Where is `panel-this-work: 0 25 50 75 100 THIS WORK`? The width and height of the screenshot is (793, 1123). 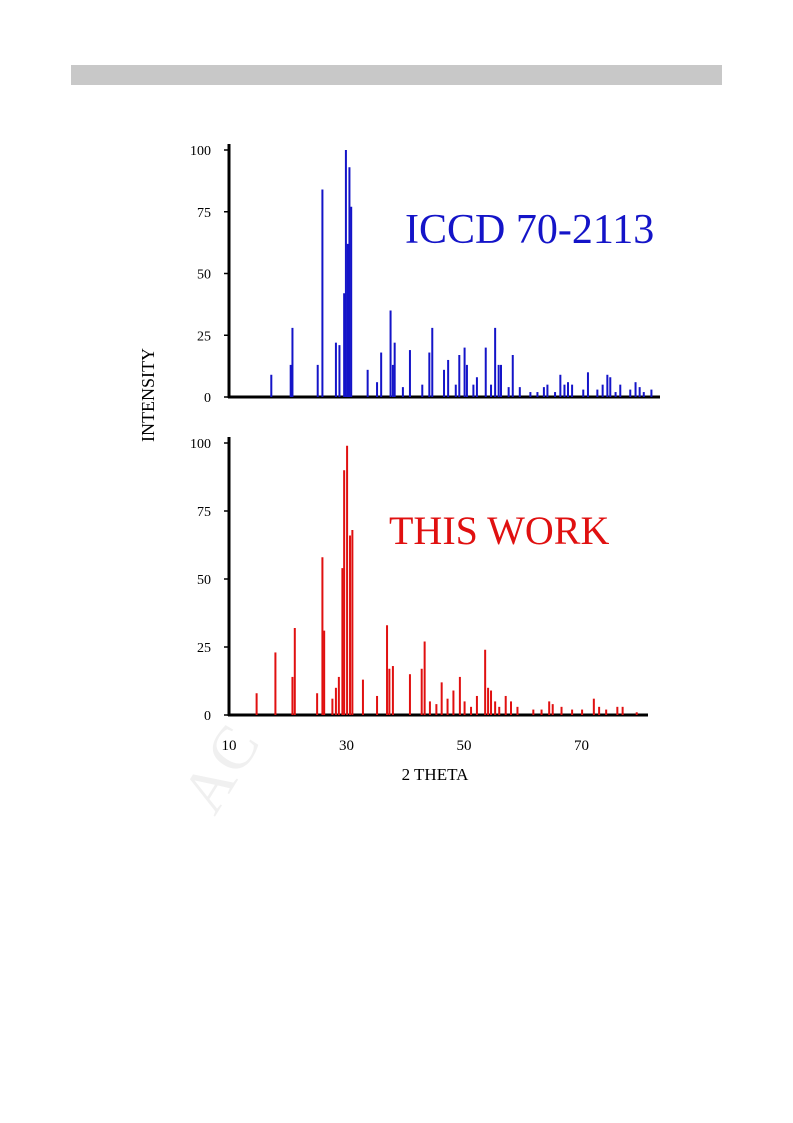
panel-this-work: 0 25 50 75 100 THIS WORK is located at coordinates (419, 580).